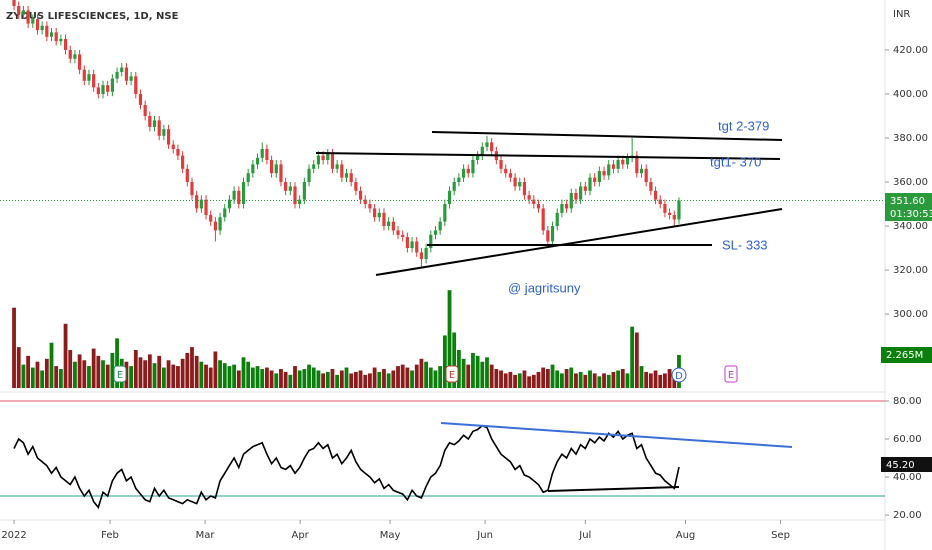  I want to click on rsi-y-tick-label: 60.00, so click(907, 439).